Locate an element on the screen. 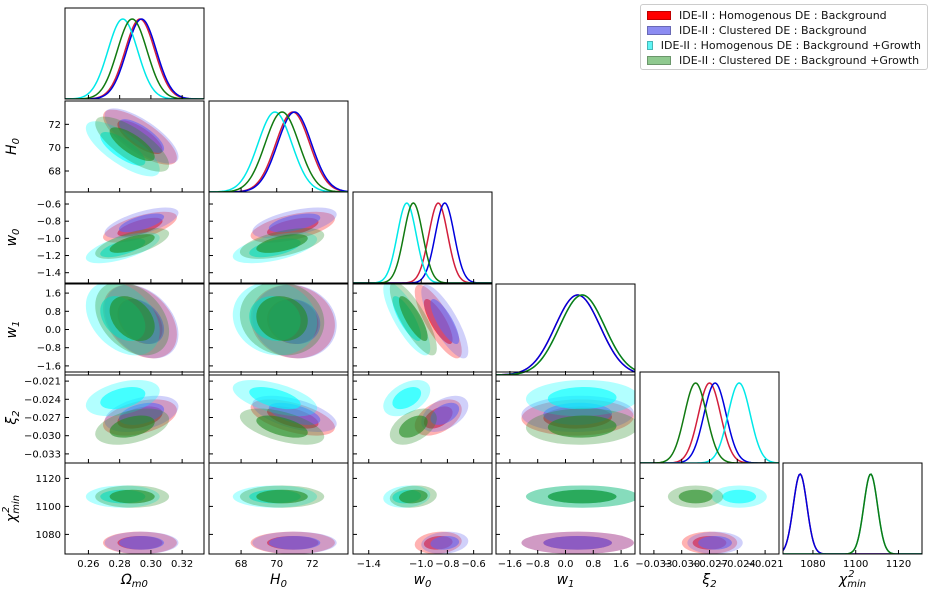  x-tick-label: 72 is located at coordinates (312, 564).